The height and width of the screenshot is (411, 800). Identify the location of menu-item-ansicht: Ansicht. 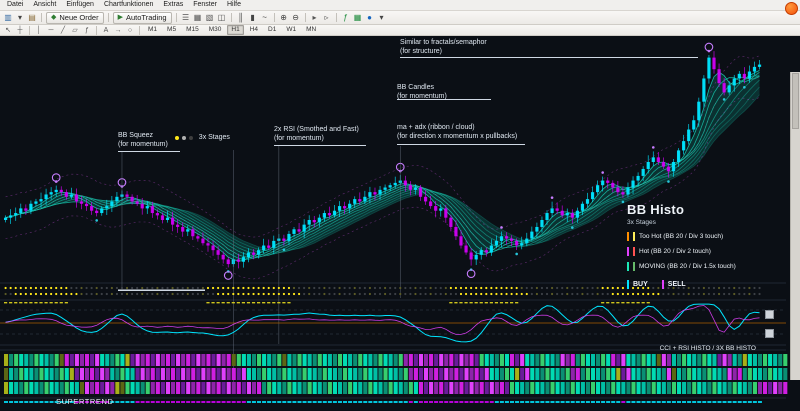
(45, 4).